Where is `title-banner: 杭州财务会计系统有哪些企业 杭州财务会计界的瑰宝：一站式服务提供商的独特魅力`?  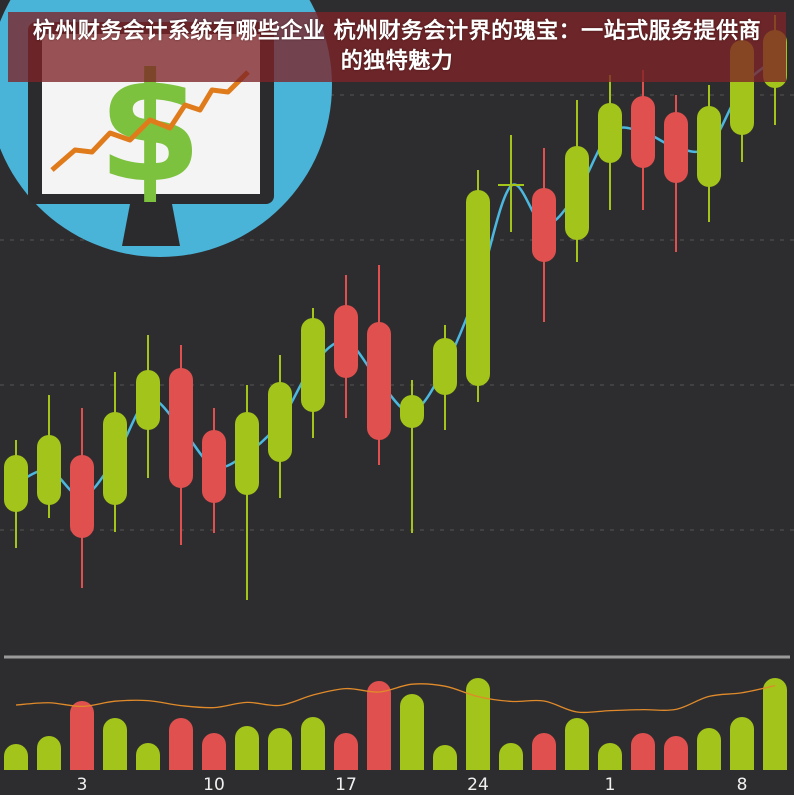 title-banner: 杭州财务会计系统有哪些企业 杭州财务会计界的瑰宝：一站式服务提供商的独特魅力 is located at coordinates (397, 47).